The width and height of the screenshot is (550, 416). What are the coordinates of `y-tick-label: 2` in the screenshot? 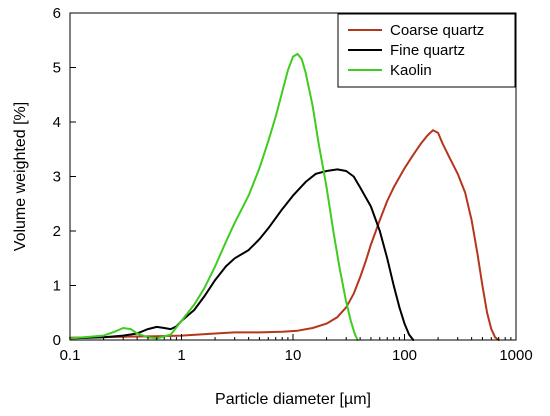 It's located at (57, 231).